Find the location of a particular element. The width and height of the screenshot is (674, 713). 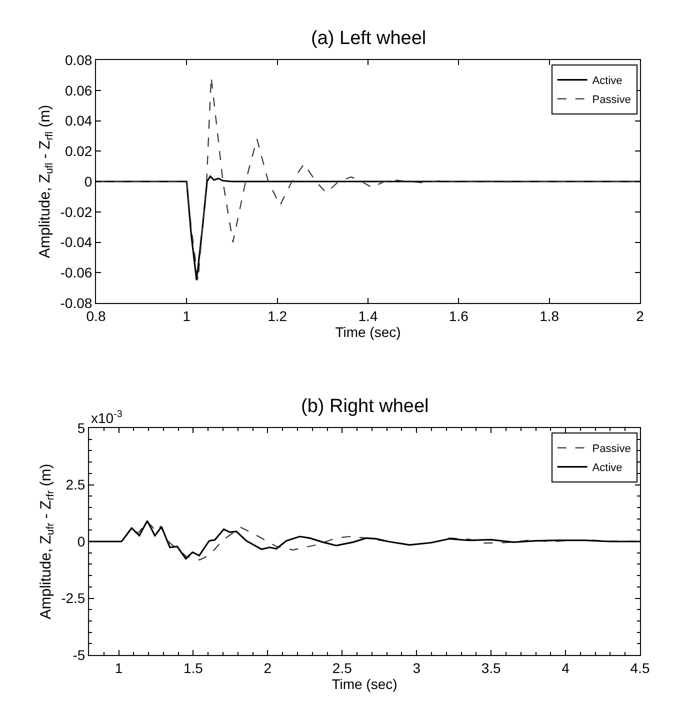

y-tick-label: 0.08 is located at coordinates (78, 60).